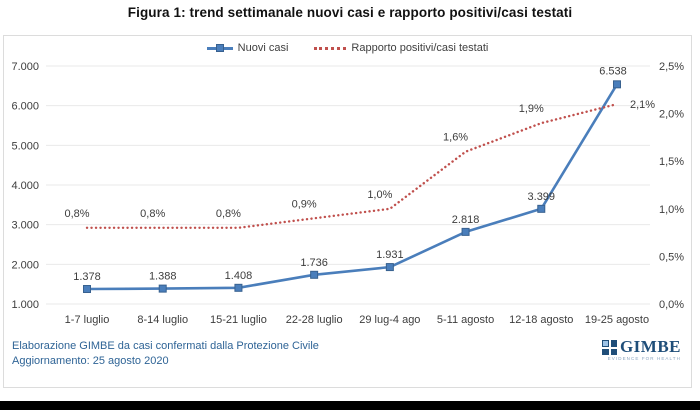  Describe the element at coordinates (542, 197) in the screenshot. I see `svg-text: 3.399` at that location.